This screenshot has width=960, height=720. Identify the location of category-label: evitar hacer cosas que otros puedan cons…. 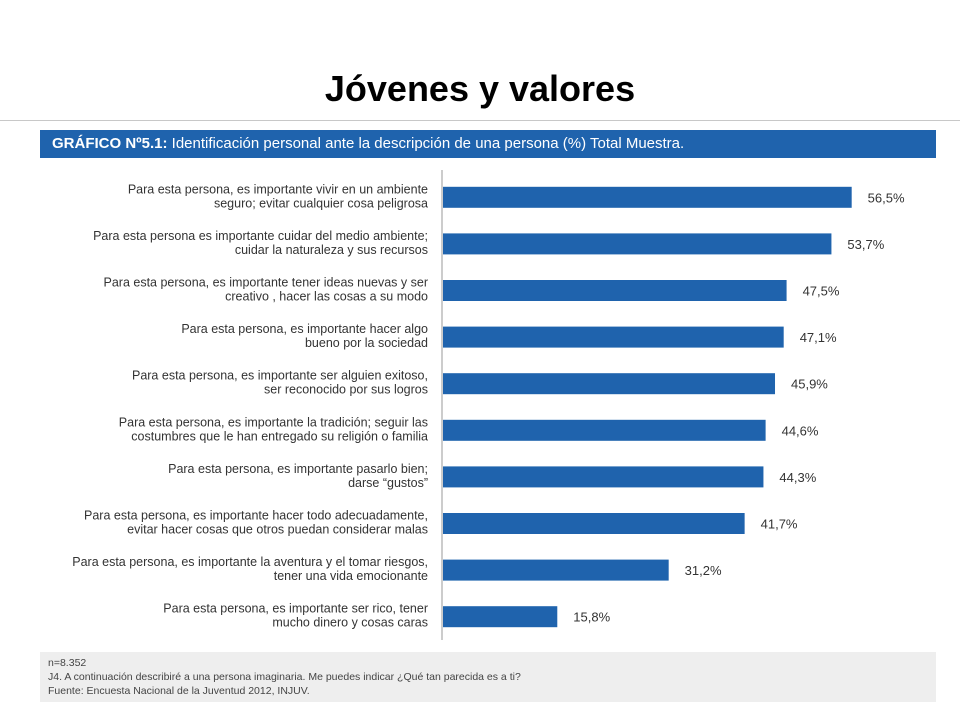
(277, 530).